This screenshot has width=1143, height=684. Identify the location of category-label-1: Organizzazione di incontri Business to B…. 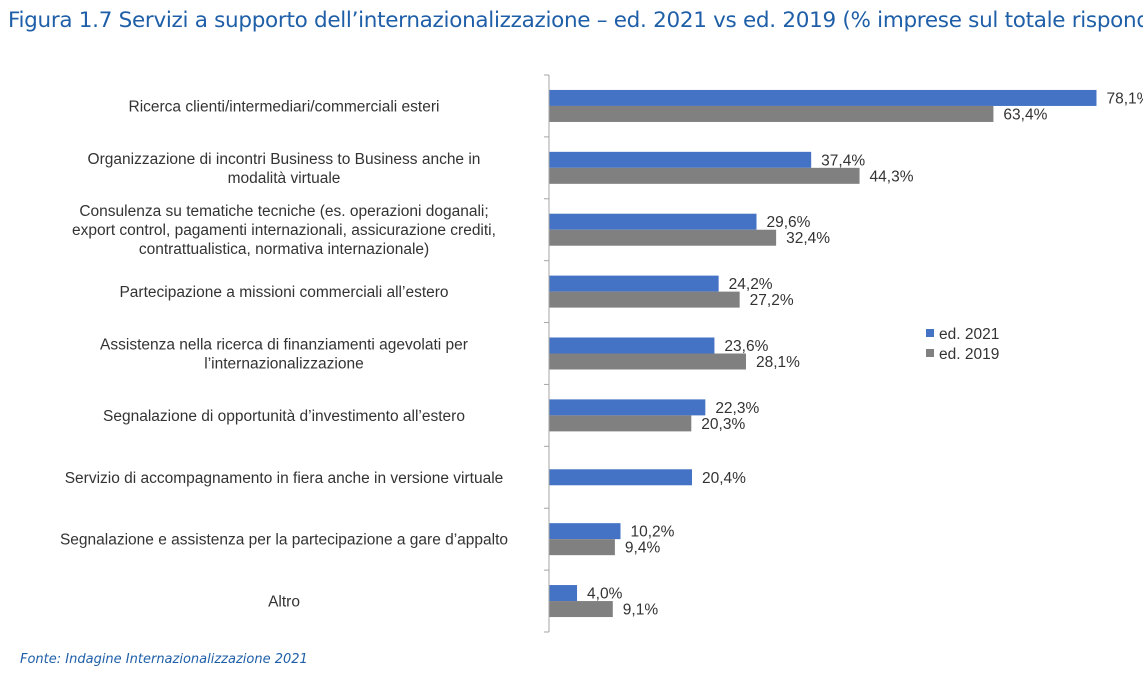
(284, 169).